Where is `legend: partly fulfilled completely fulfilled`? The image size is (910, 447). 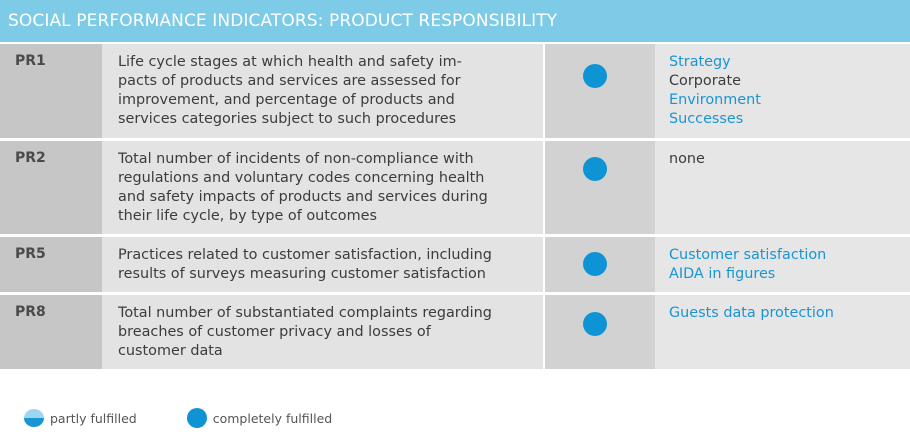 legend: partly fulfilled completely fulfilled is located at coordinates (203, 418).